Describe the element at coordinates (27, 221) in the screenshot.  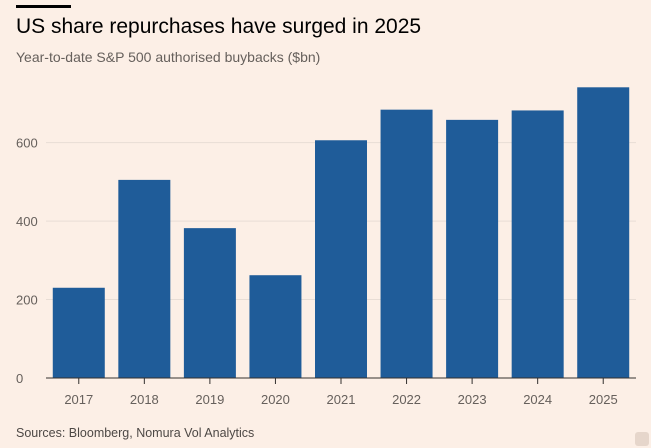
I see `y-tick-label: 400` at that location.